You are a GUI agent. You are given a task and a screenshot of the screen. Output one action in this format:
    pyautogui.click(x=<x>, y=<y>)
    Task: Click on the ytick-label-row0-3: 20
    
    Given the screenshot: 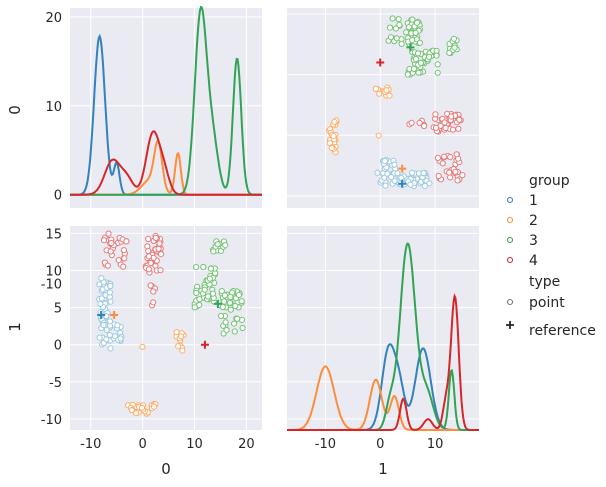 What is the action you would take?
    pyautogui.click(x=53, y=18)
    